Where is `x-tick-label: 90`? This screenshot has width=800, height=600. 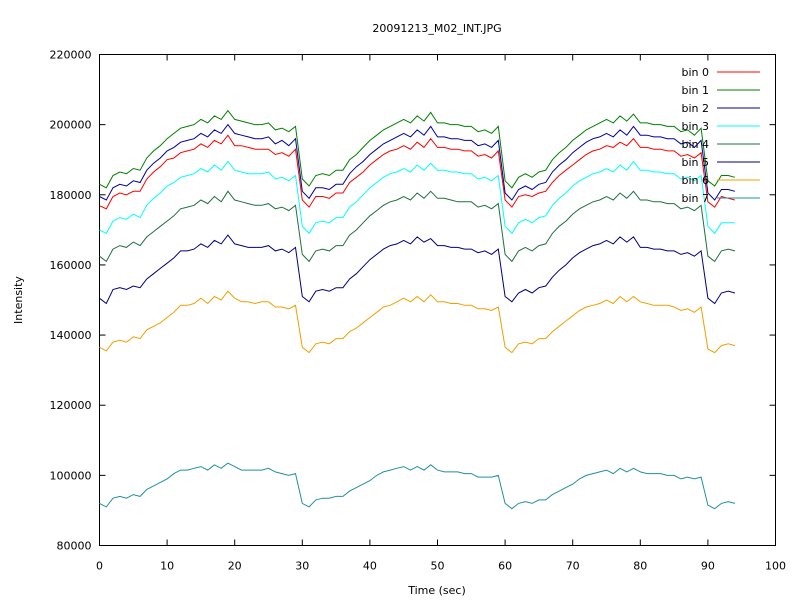 x-tick-label: 90 is located at coordinates (708, 566).